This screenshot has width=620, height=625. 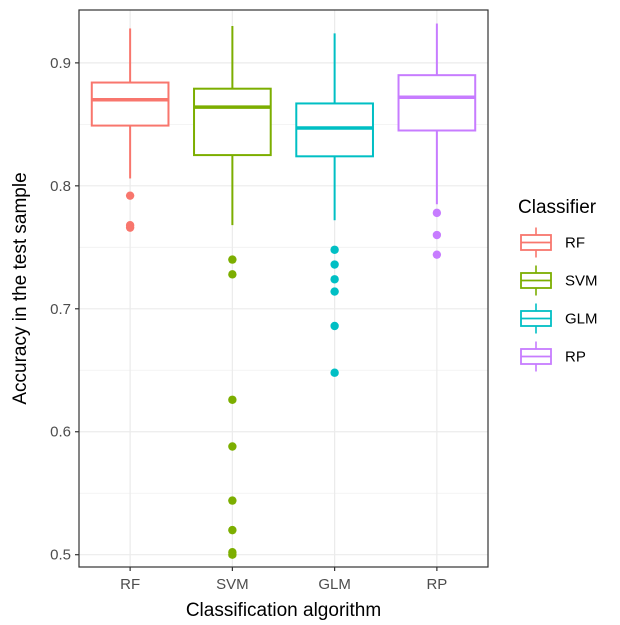 I want to click on y-tick-label: 0.9, so click(x=60, y=63).